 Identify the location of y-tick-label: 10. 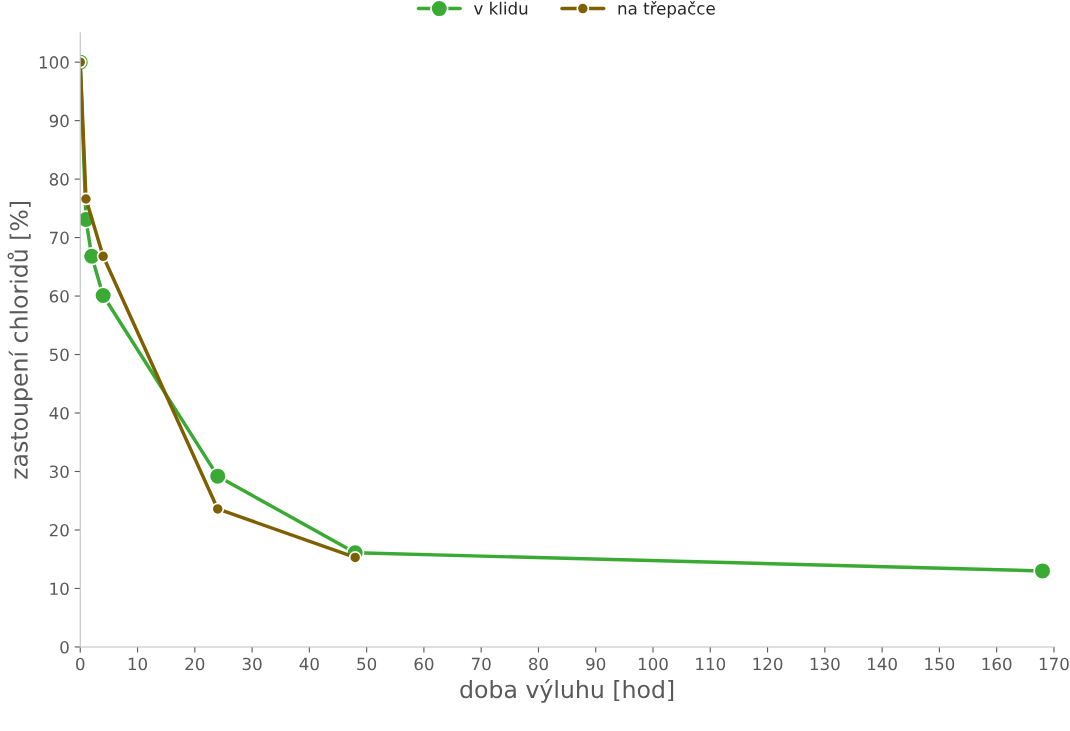
(59, 589).